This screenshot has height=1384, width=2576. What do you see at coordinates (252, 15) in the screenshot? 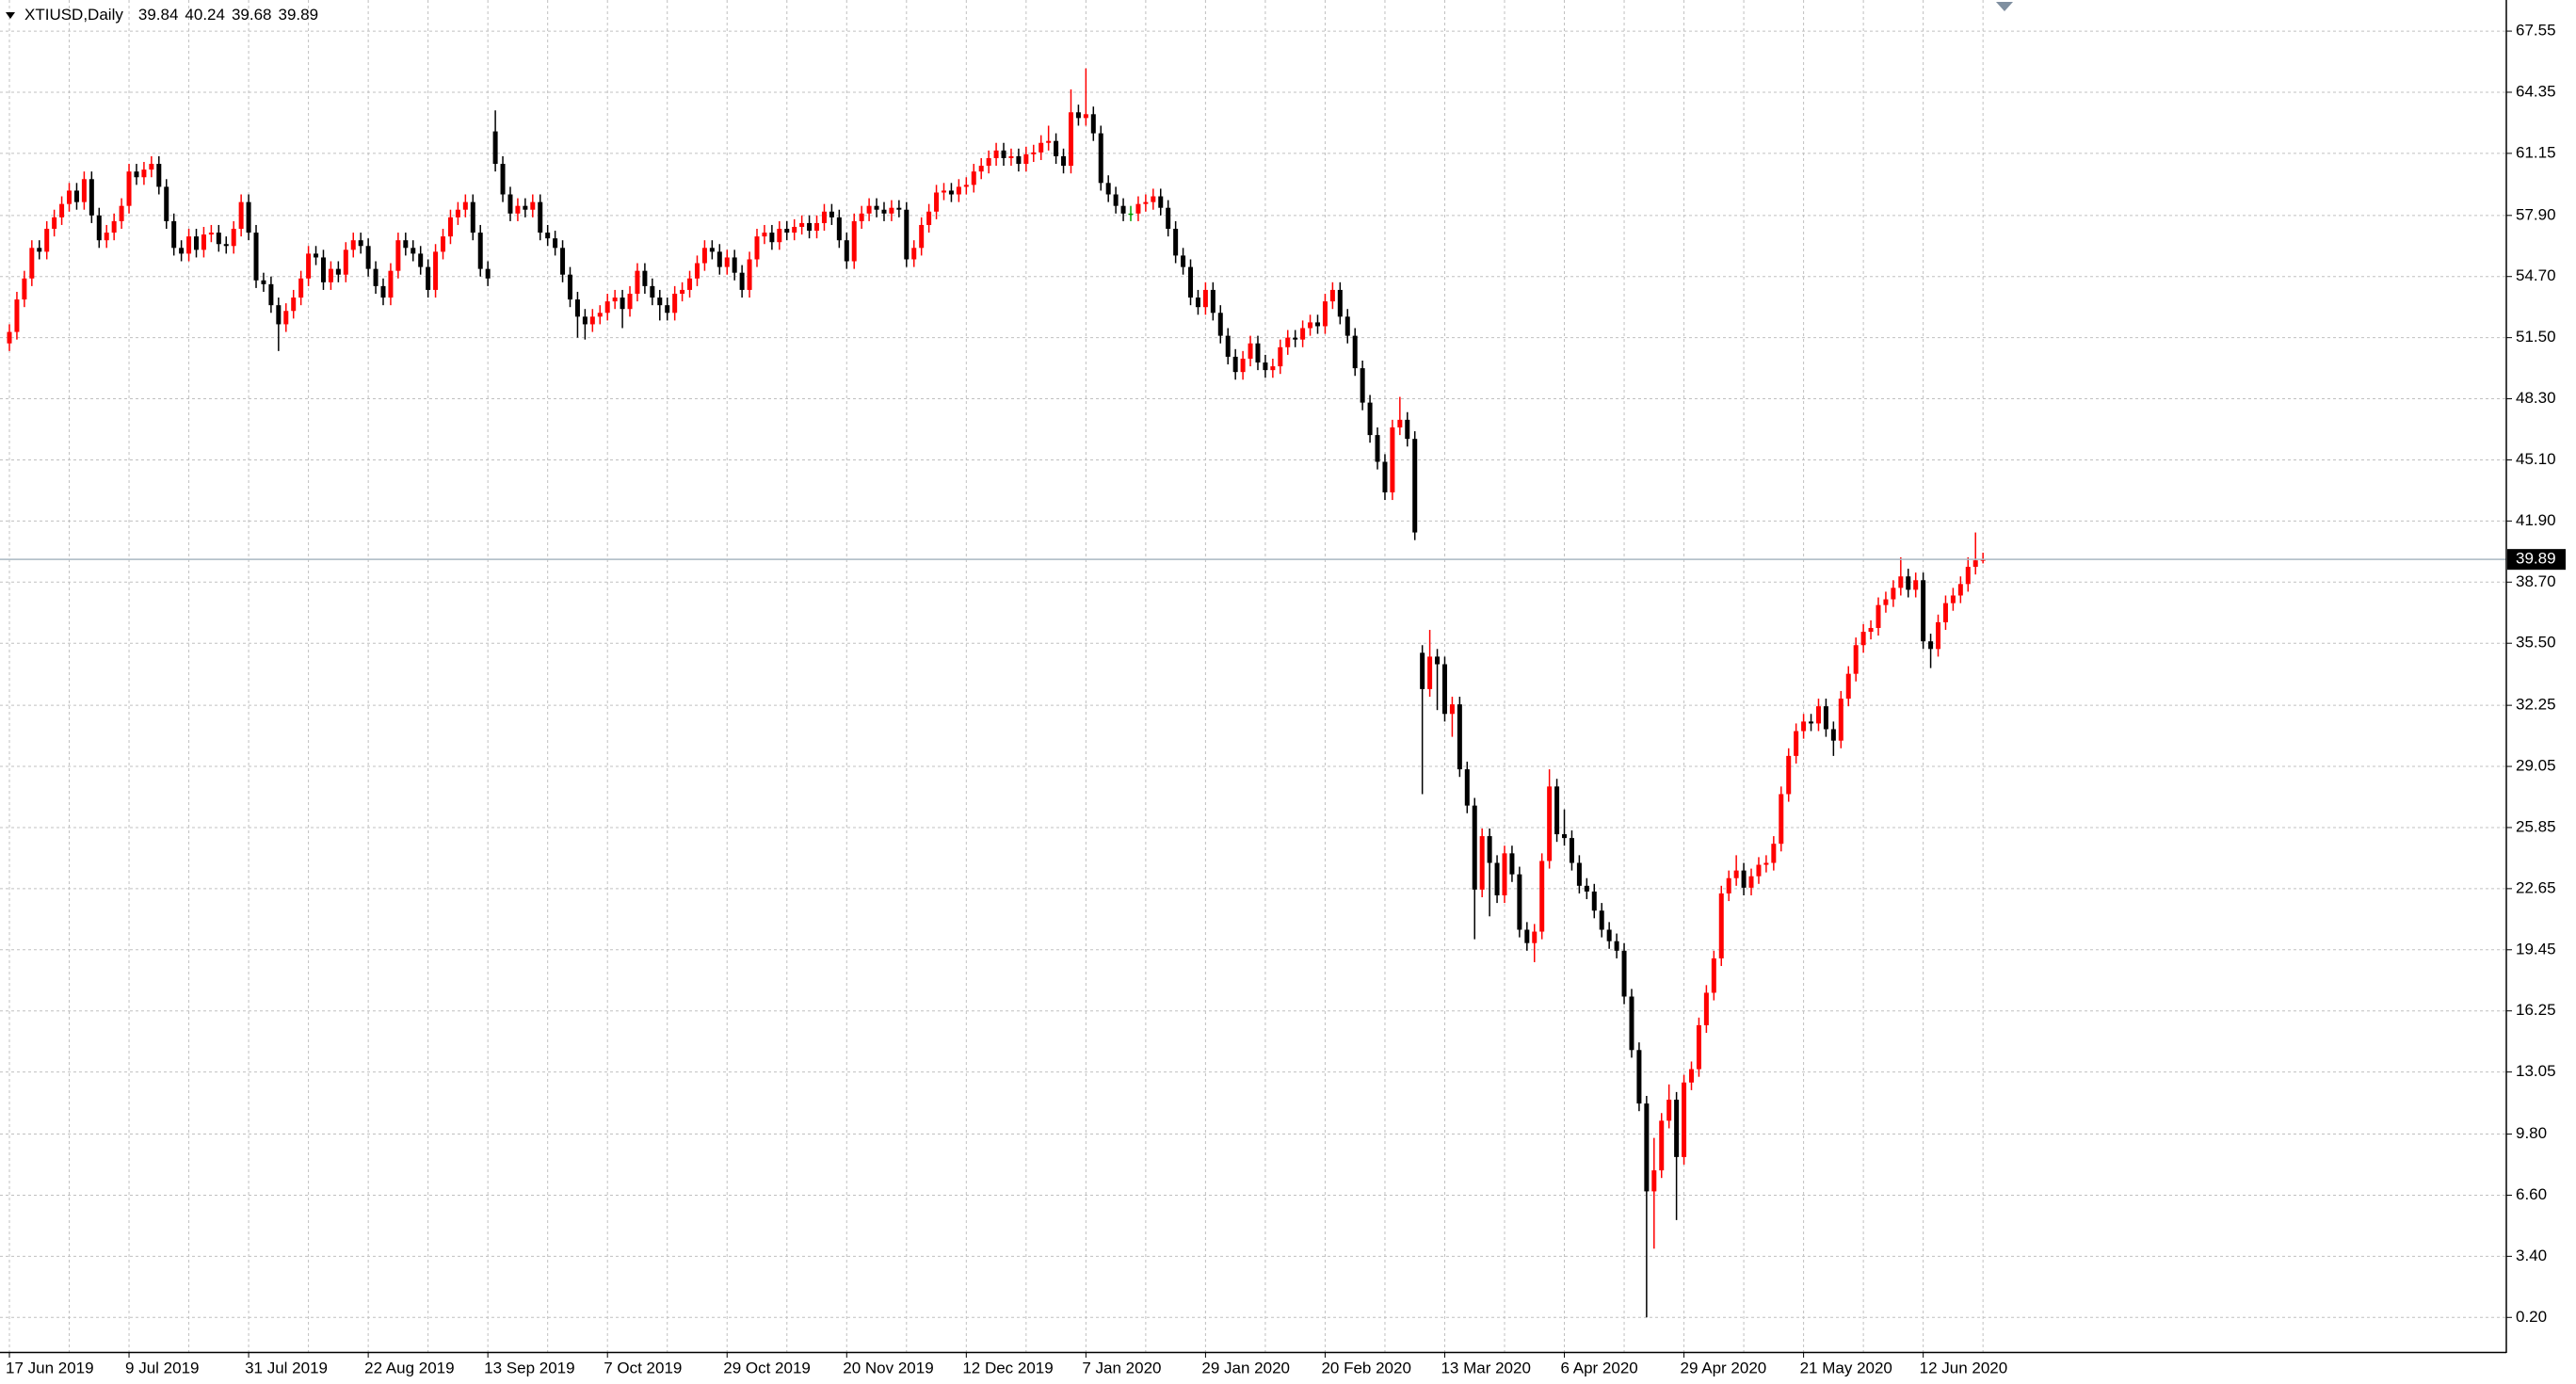
I see `low-value: 39.68` at bounding box center [252, 15].